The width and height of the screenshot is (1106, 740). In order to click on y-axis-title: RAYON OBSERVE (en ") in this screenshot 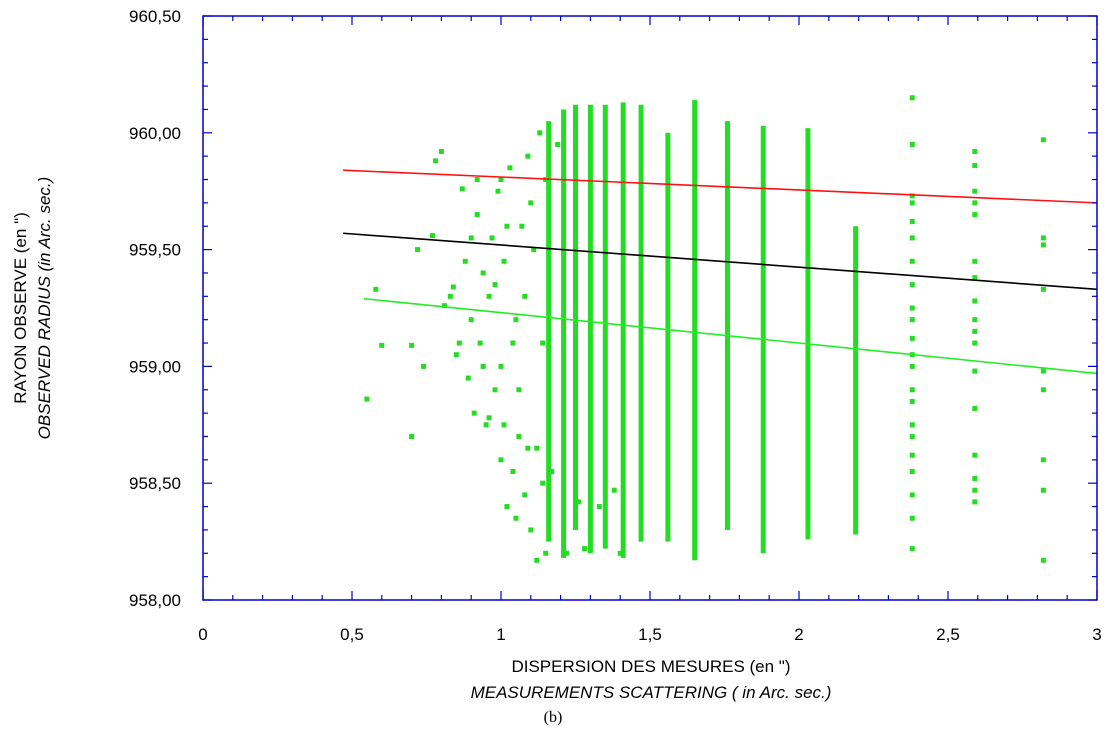, I will do `click(20, 308)`.